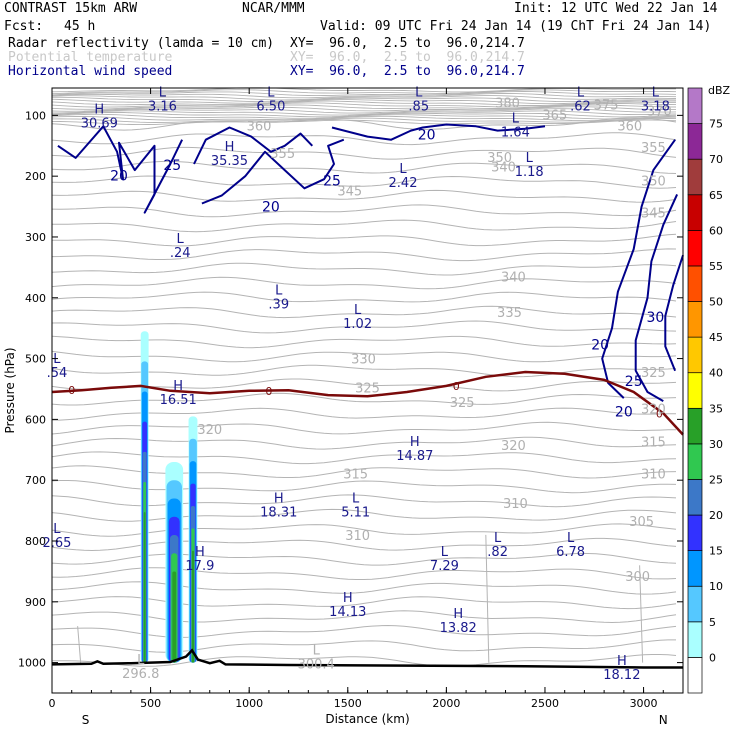 The width and height of the screenshot is (740, 740). What do you see at coordinates (282, 154) in the screenshot?
I see `theta-label: 355` at bounding box center [282, 154].